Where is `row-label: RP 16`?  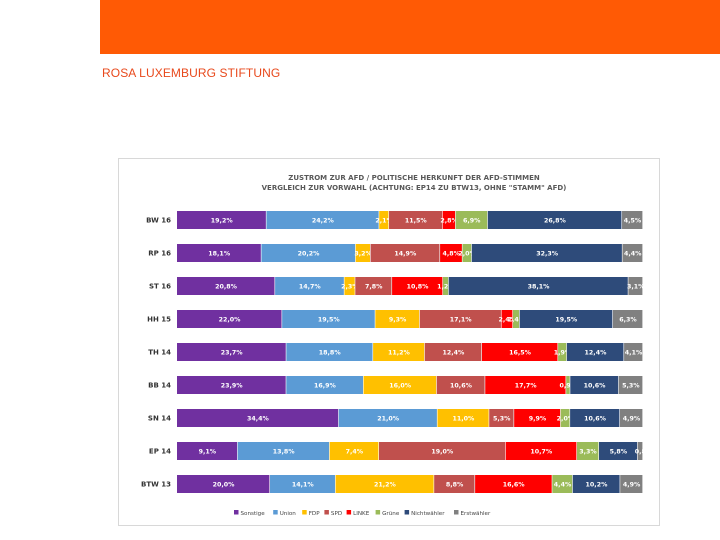
row-label: RP 16 is located at coordinates (159, 254).